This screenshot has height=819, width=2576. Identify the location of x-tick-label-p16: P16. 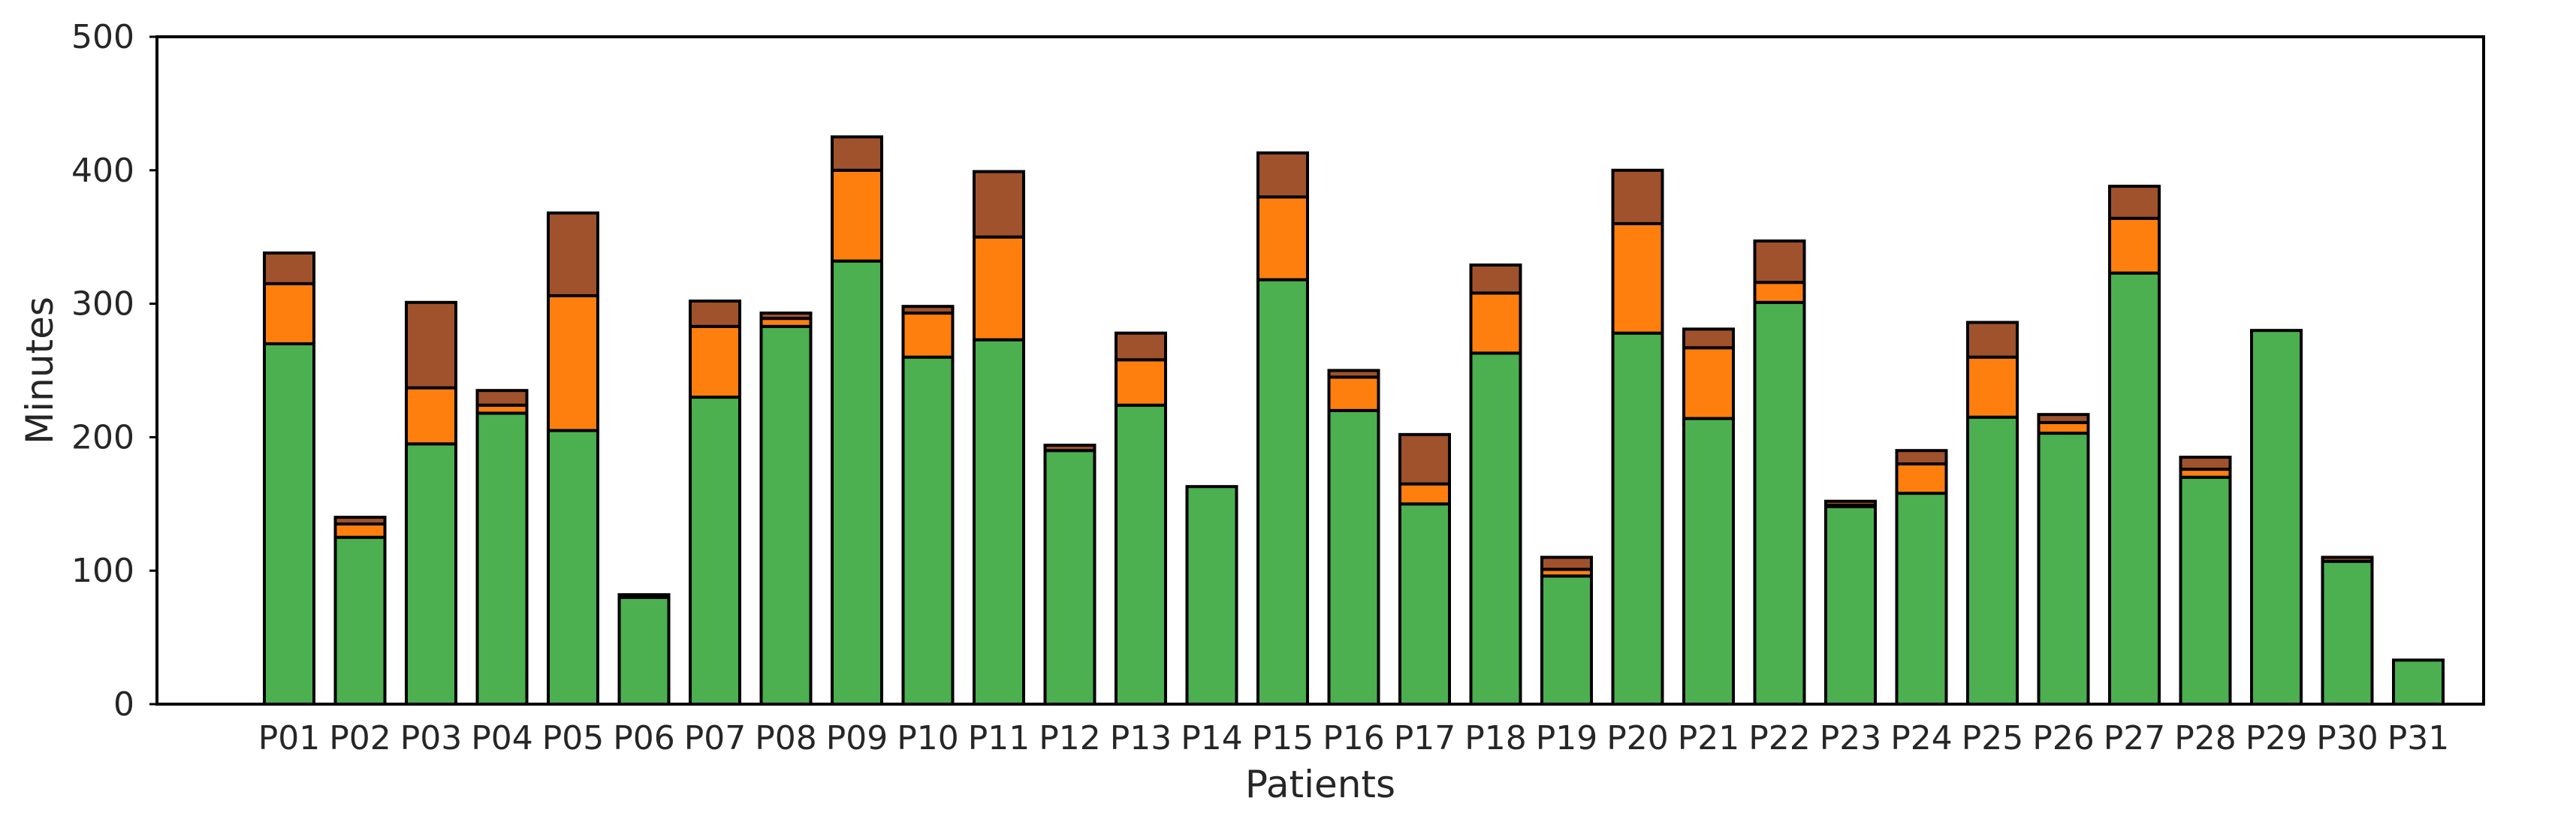
(1354, 738).